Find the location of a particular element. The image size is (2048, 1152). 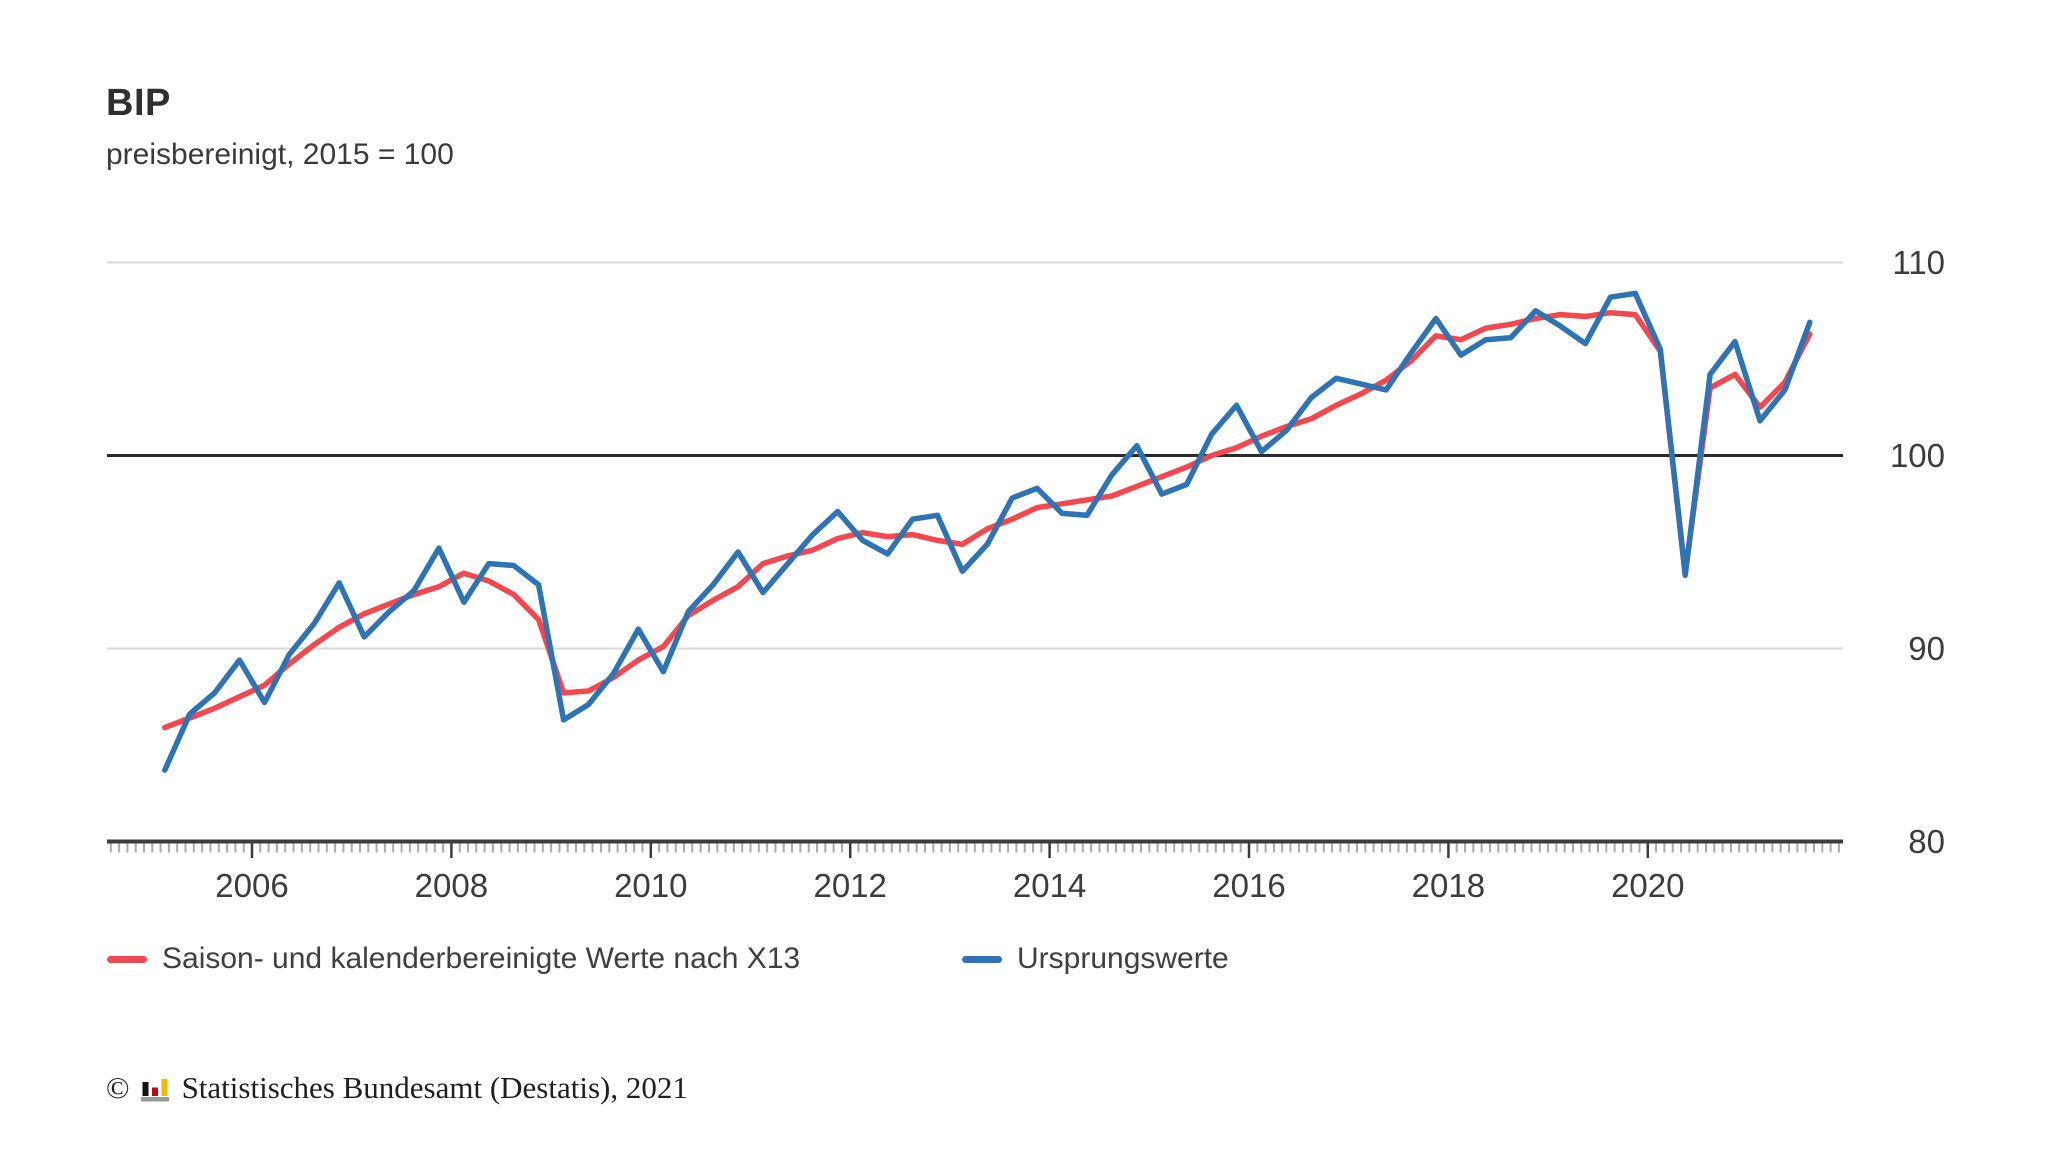

legend-item-original: Ursprungswerte is located at coordinates (1095, 959).